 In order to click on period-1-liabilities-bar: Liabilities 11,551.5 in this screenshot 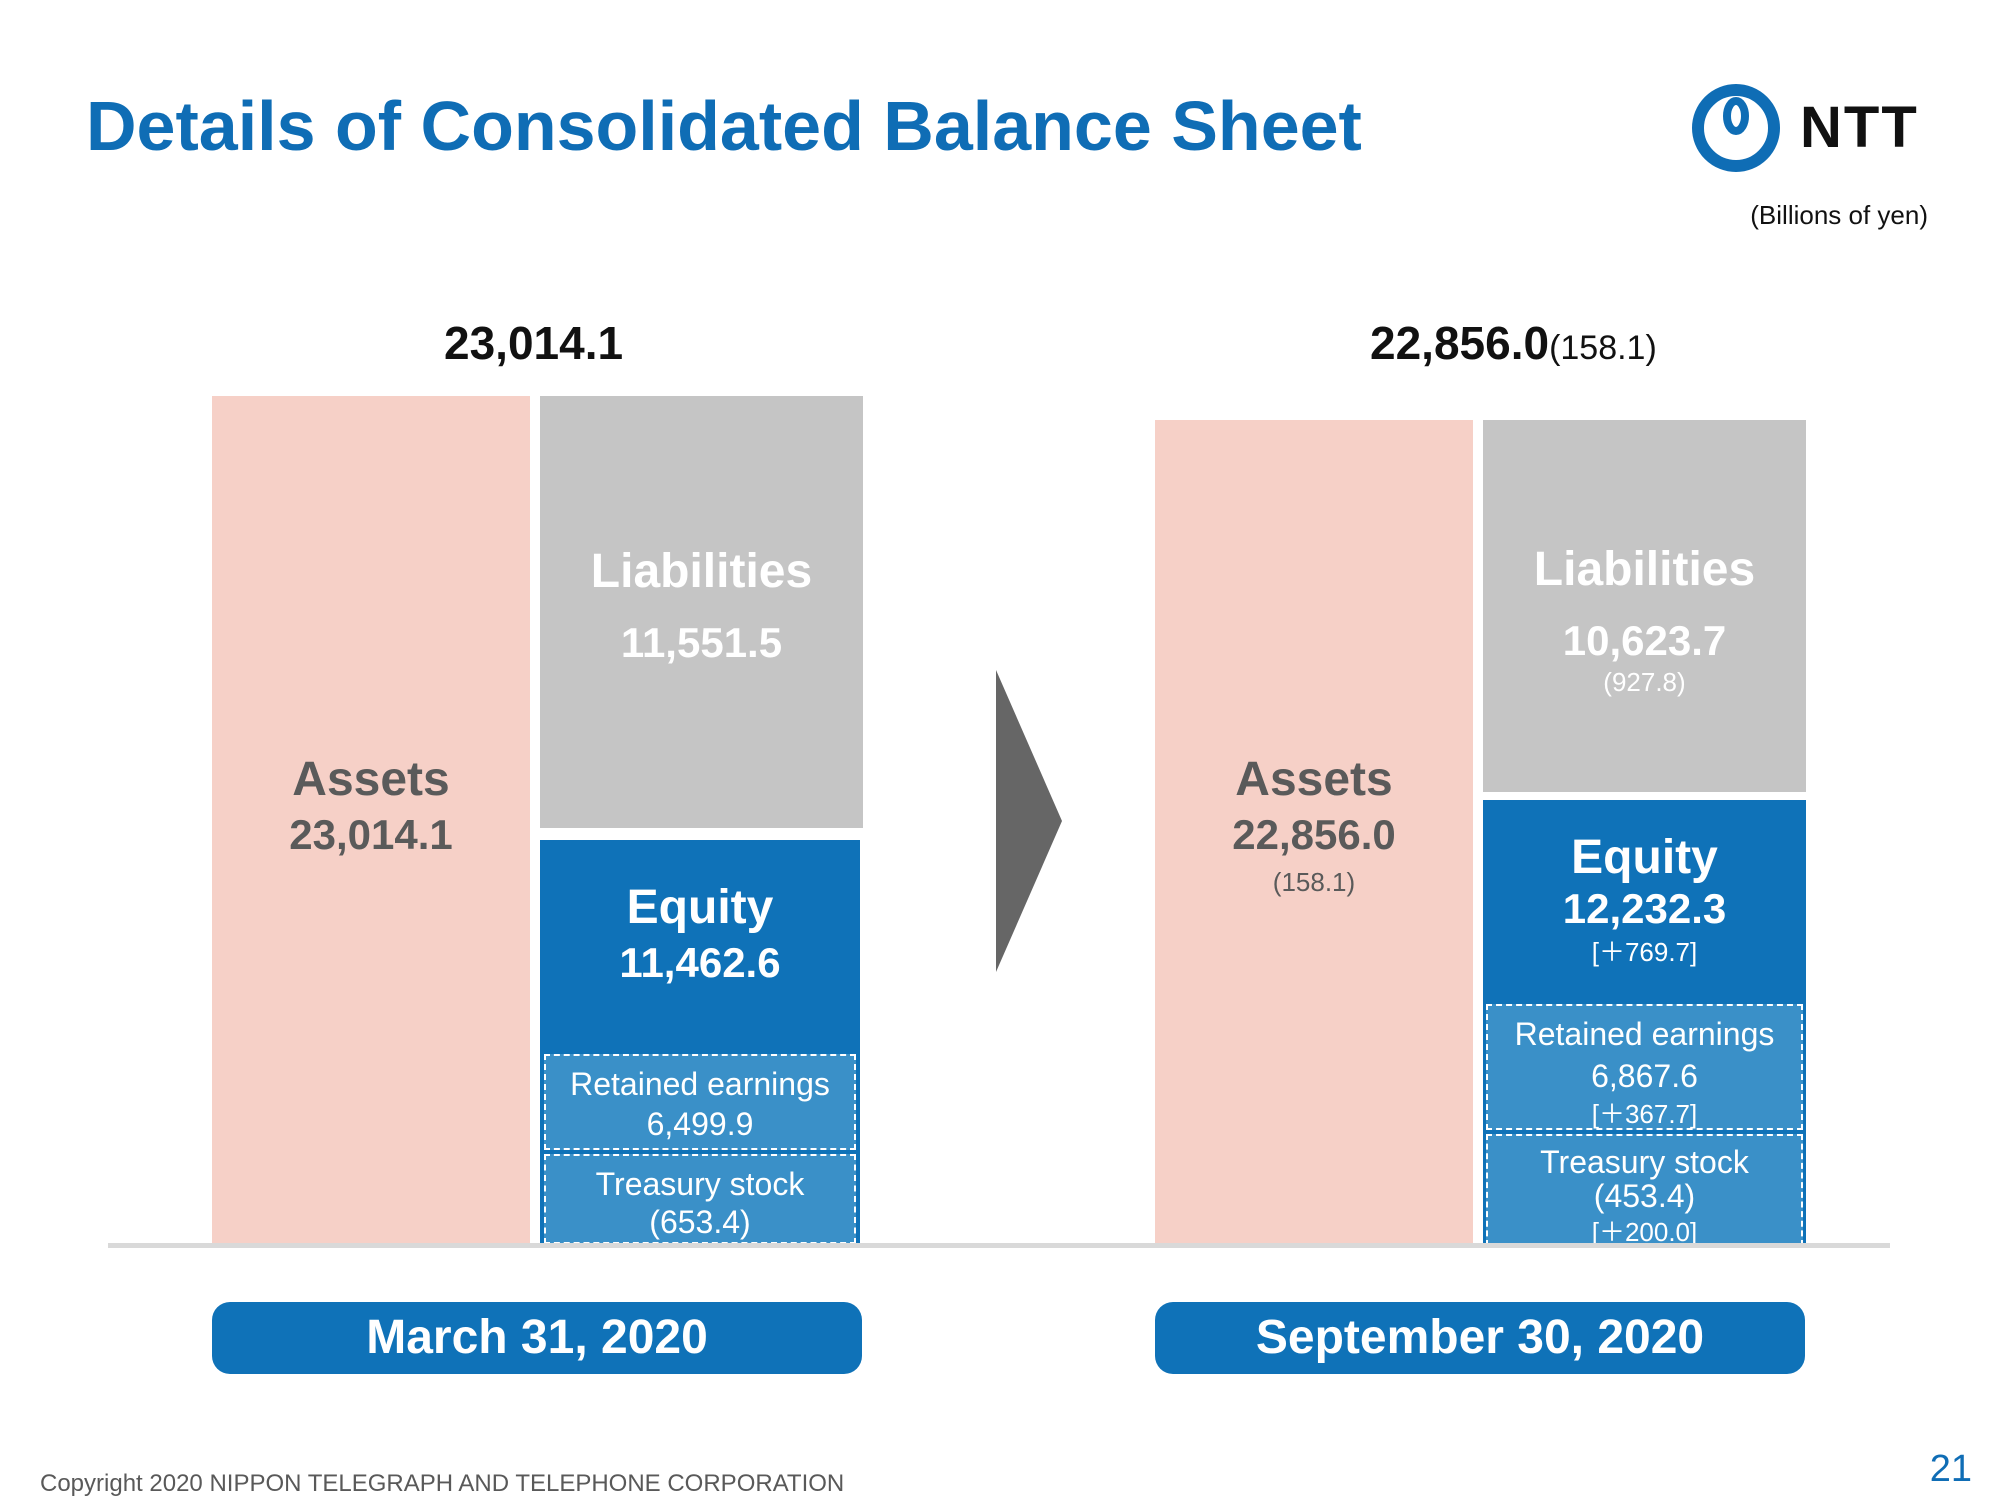, I will do `click(701, 612)`.